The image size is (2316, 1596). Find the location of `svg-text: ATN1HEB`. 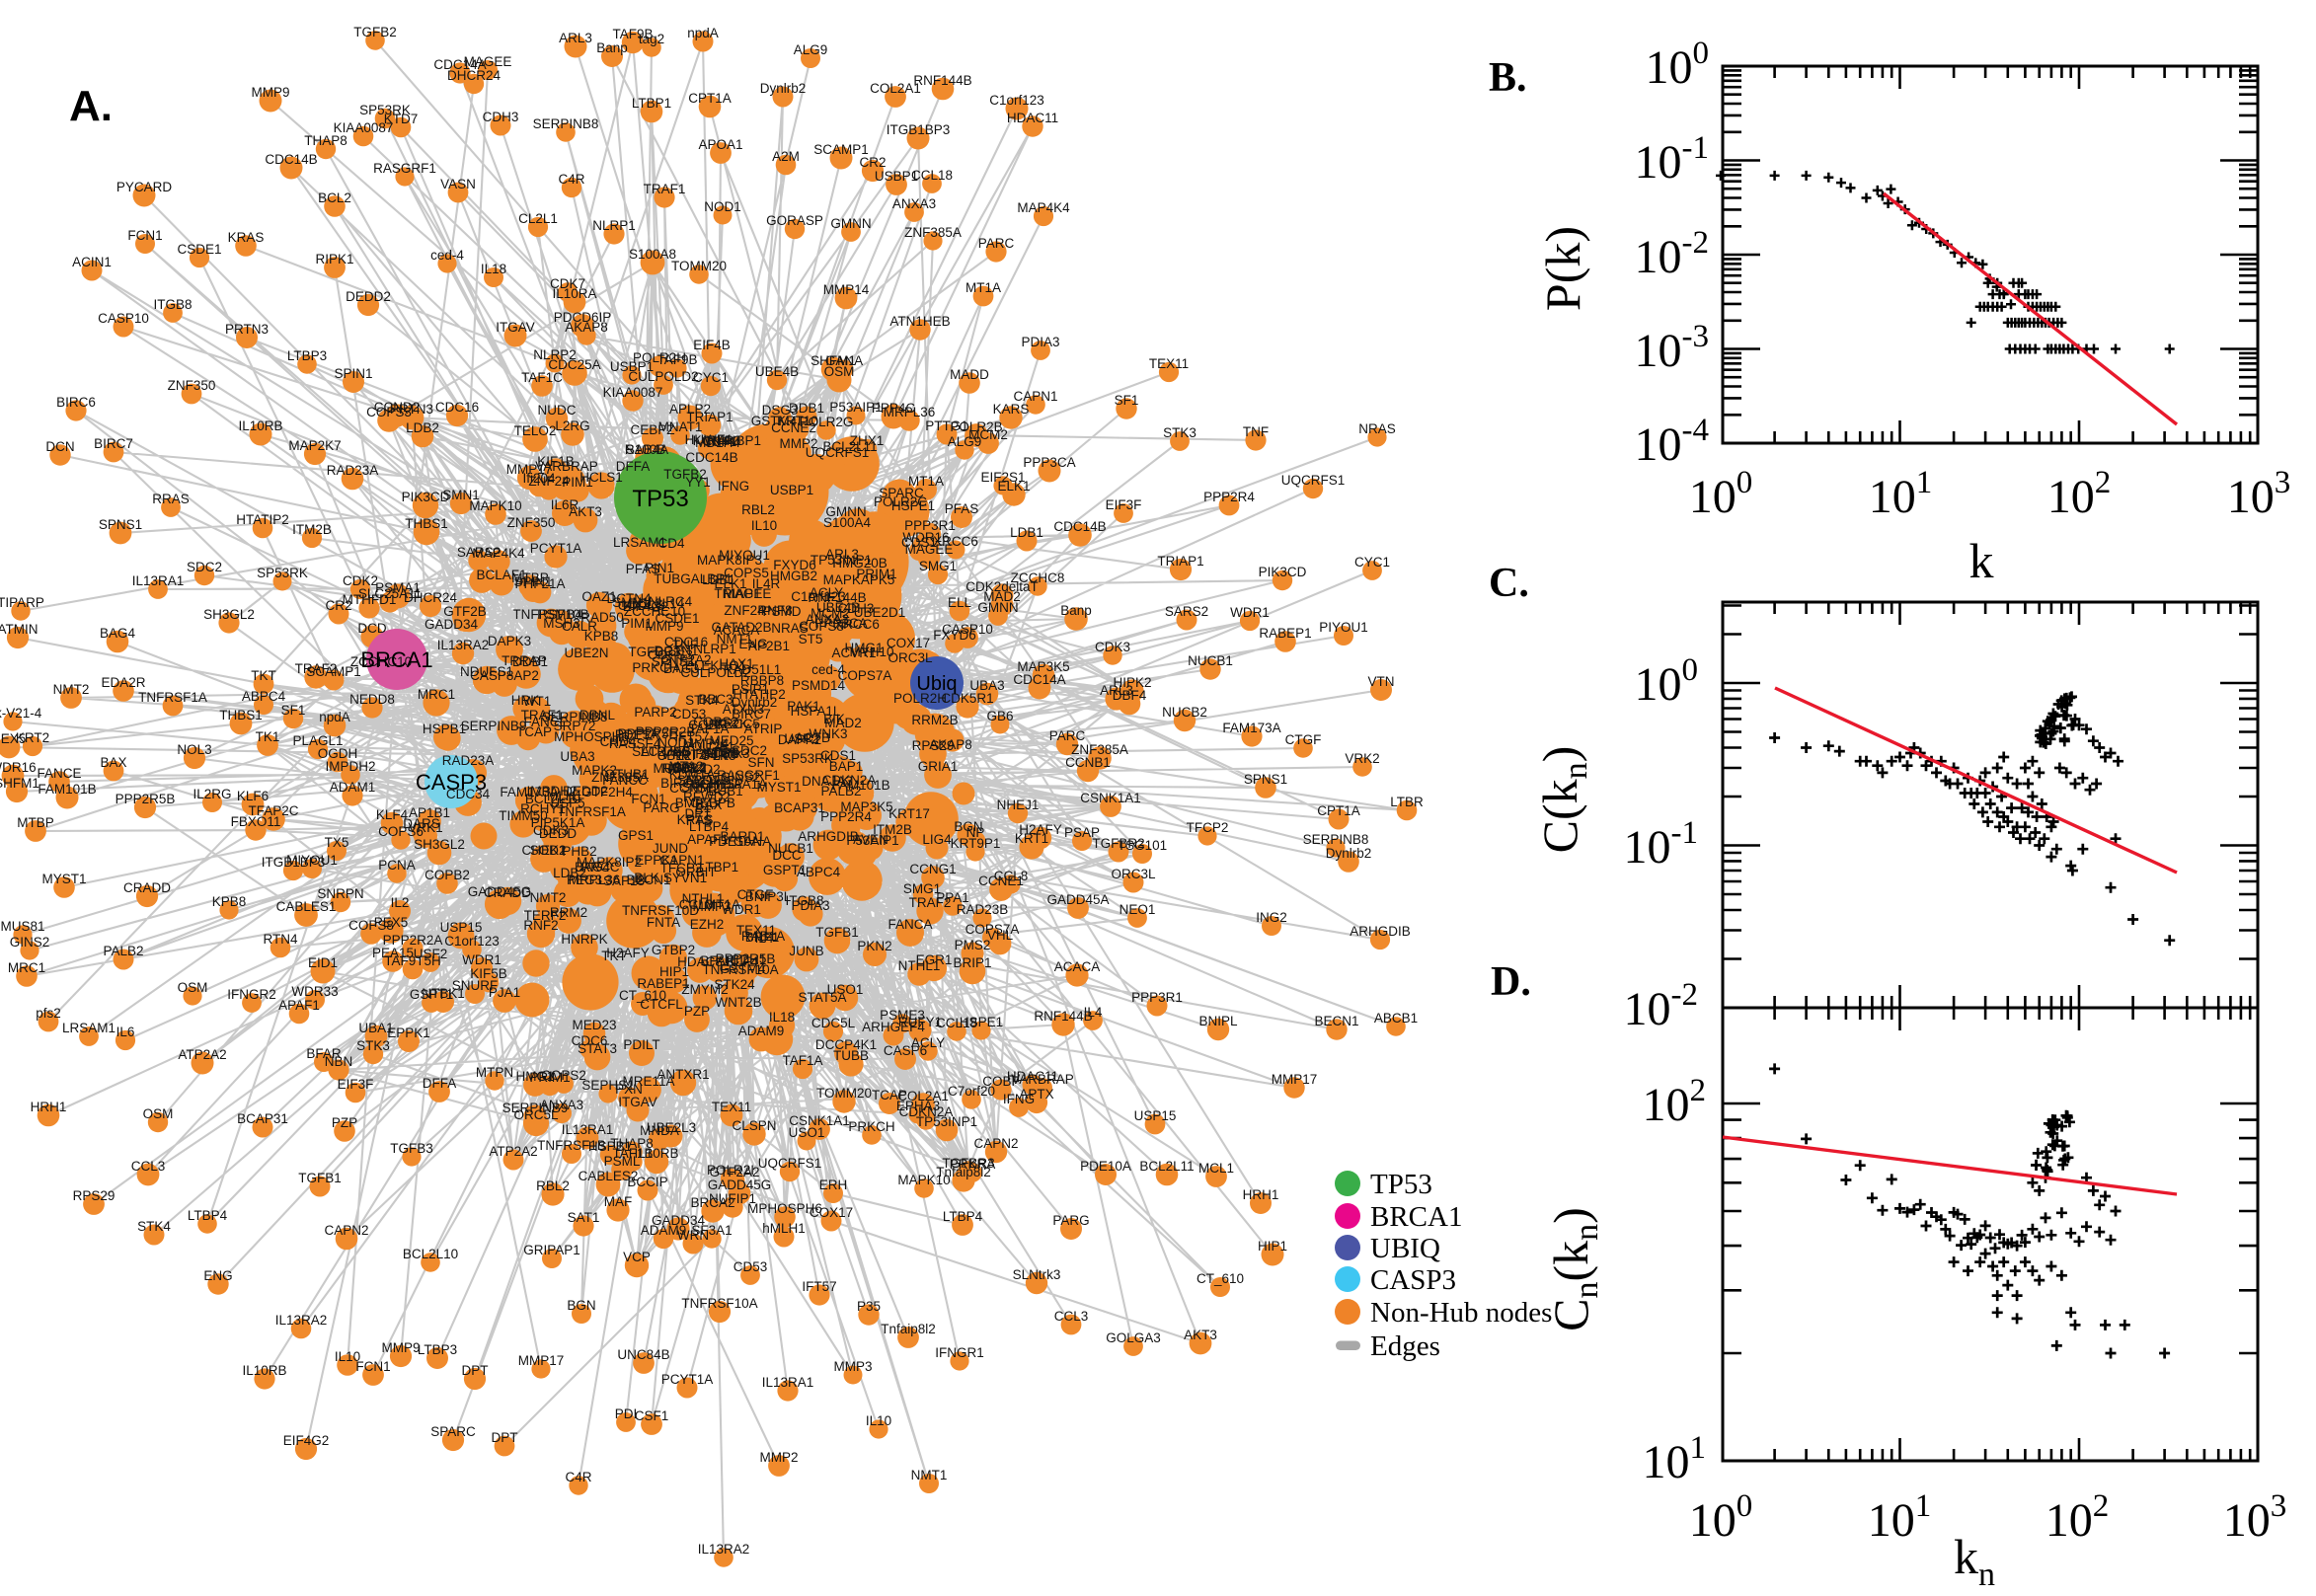

svg-text: ATN1HEB is located at coordinates (919, 321).